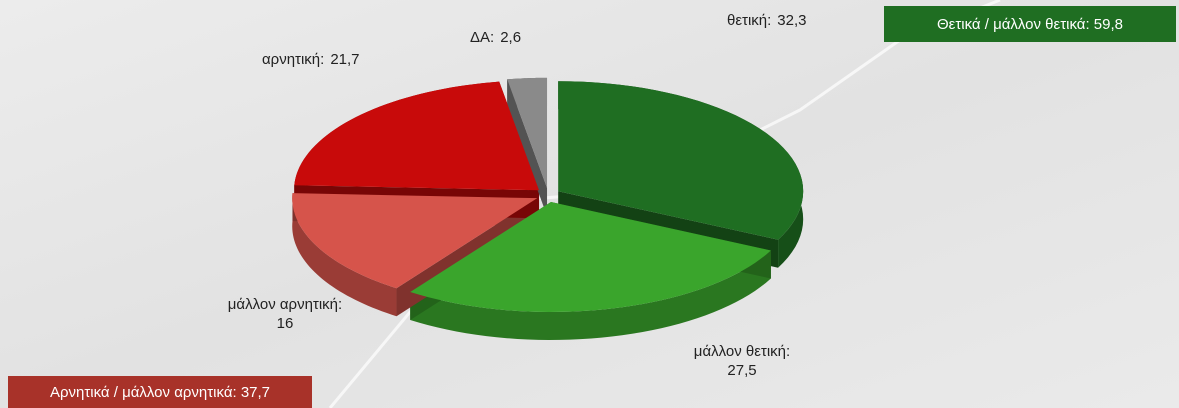 Image resolution: width=1179 pixels, height=408 pixels. What do you see at coordinates (293, 59) in the screenshot?
I see `category-label: αρνητική:` at bounding box center [293, 59].